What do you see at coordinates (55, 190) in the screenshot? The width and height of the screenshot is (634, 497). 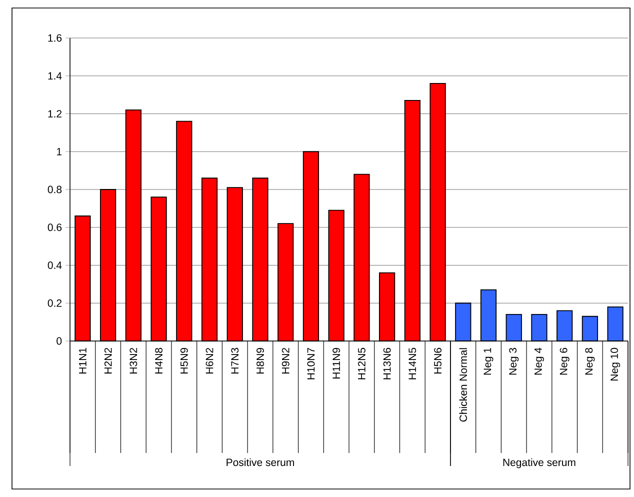 I see `y-tick-label: 0.8` at bounding box center [55, 190].